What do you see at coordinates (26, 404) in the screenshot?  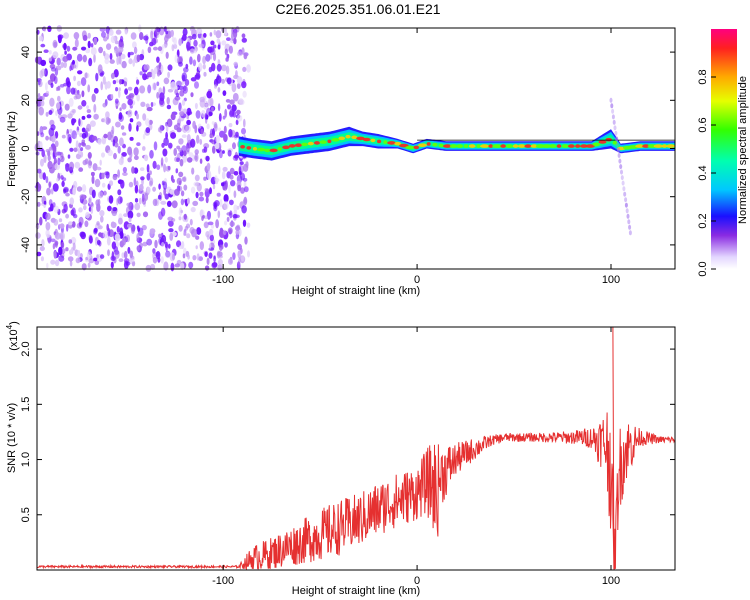 I see `snr-ytick-label: 1.5` at bounding box center [26, 404].